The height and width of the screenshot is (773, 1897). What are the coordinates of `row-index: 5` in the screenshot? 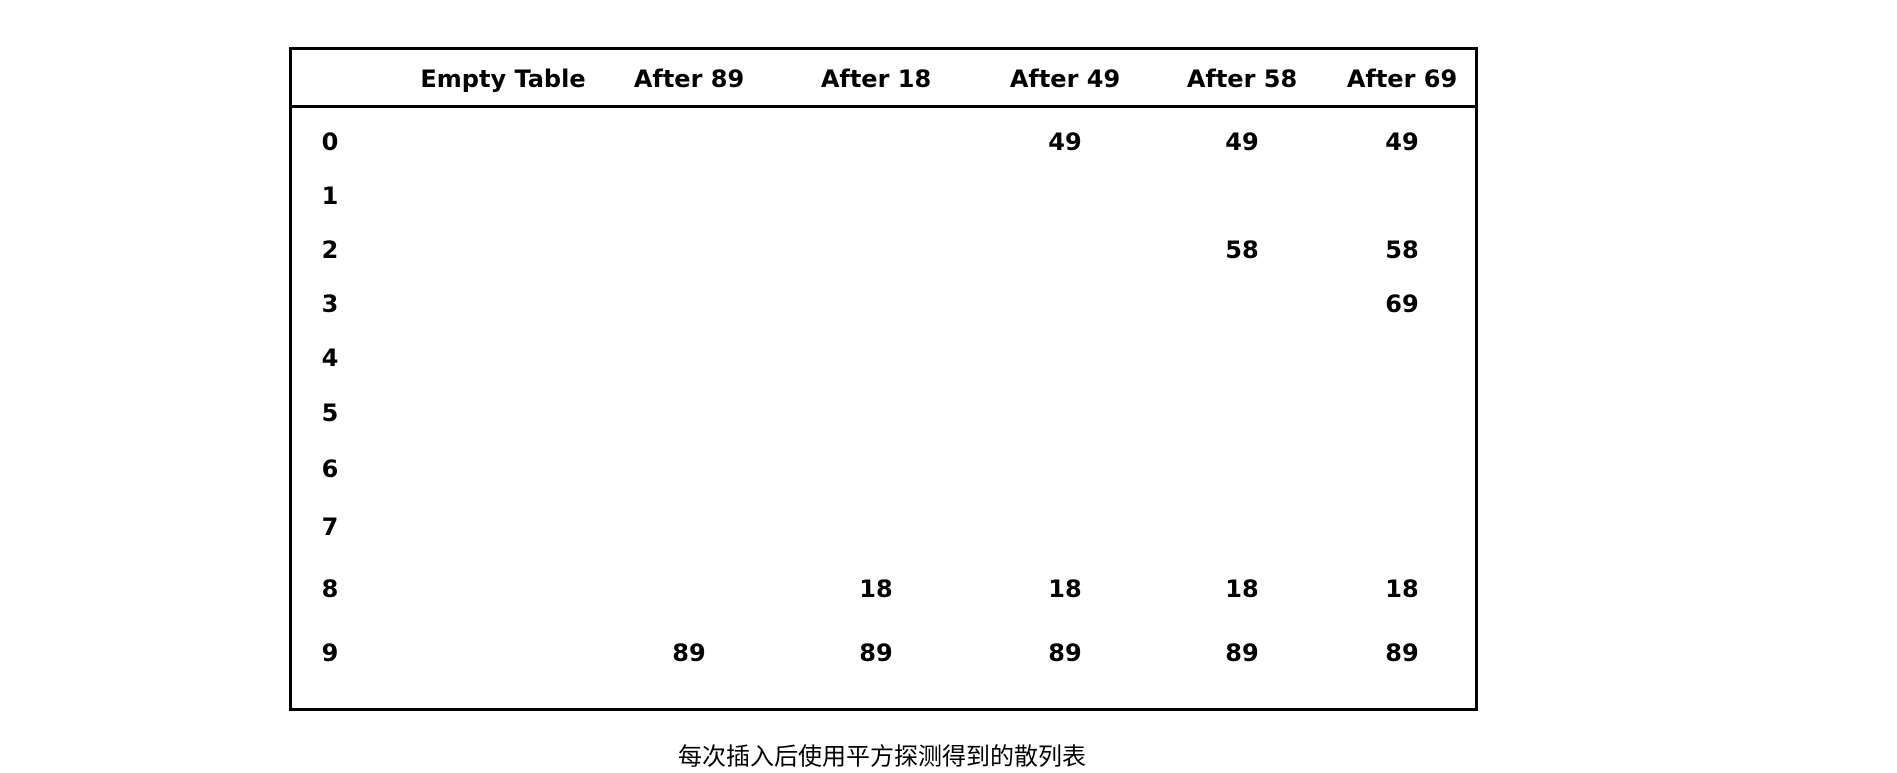 It's located at (330, 413).